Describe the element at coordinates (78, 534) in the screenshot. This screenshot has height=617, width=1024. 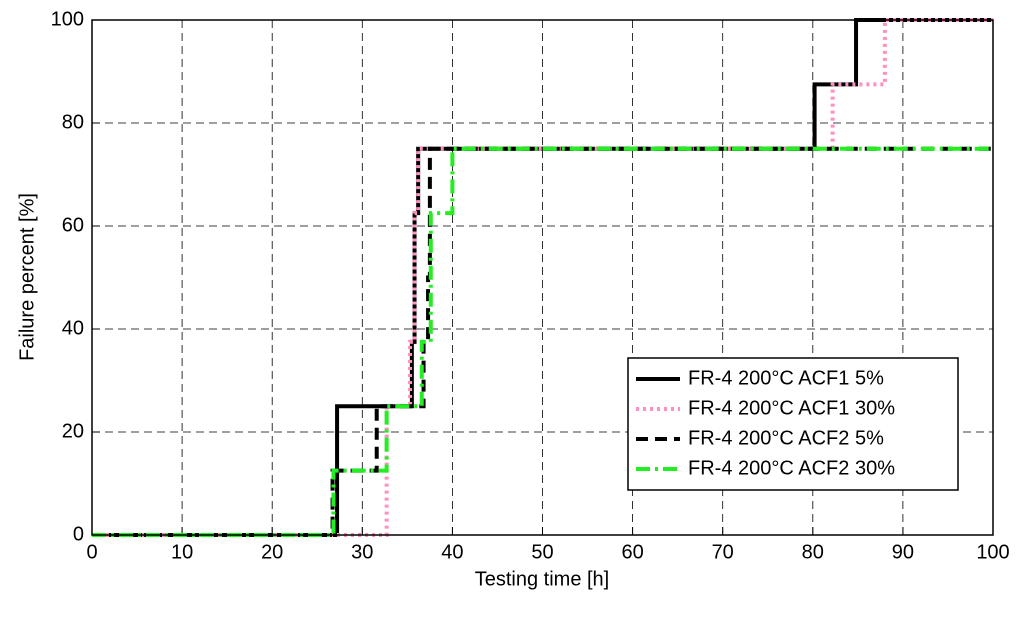
I see `y-tick-label: 0` at that location.